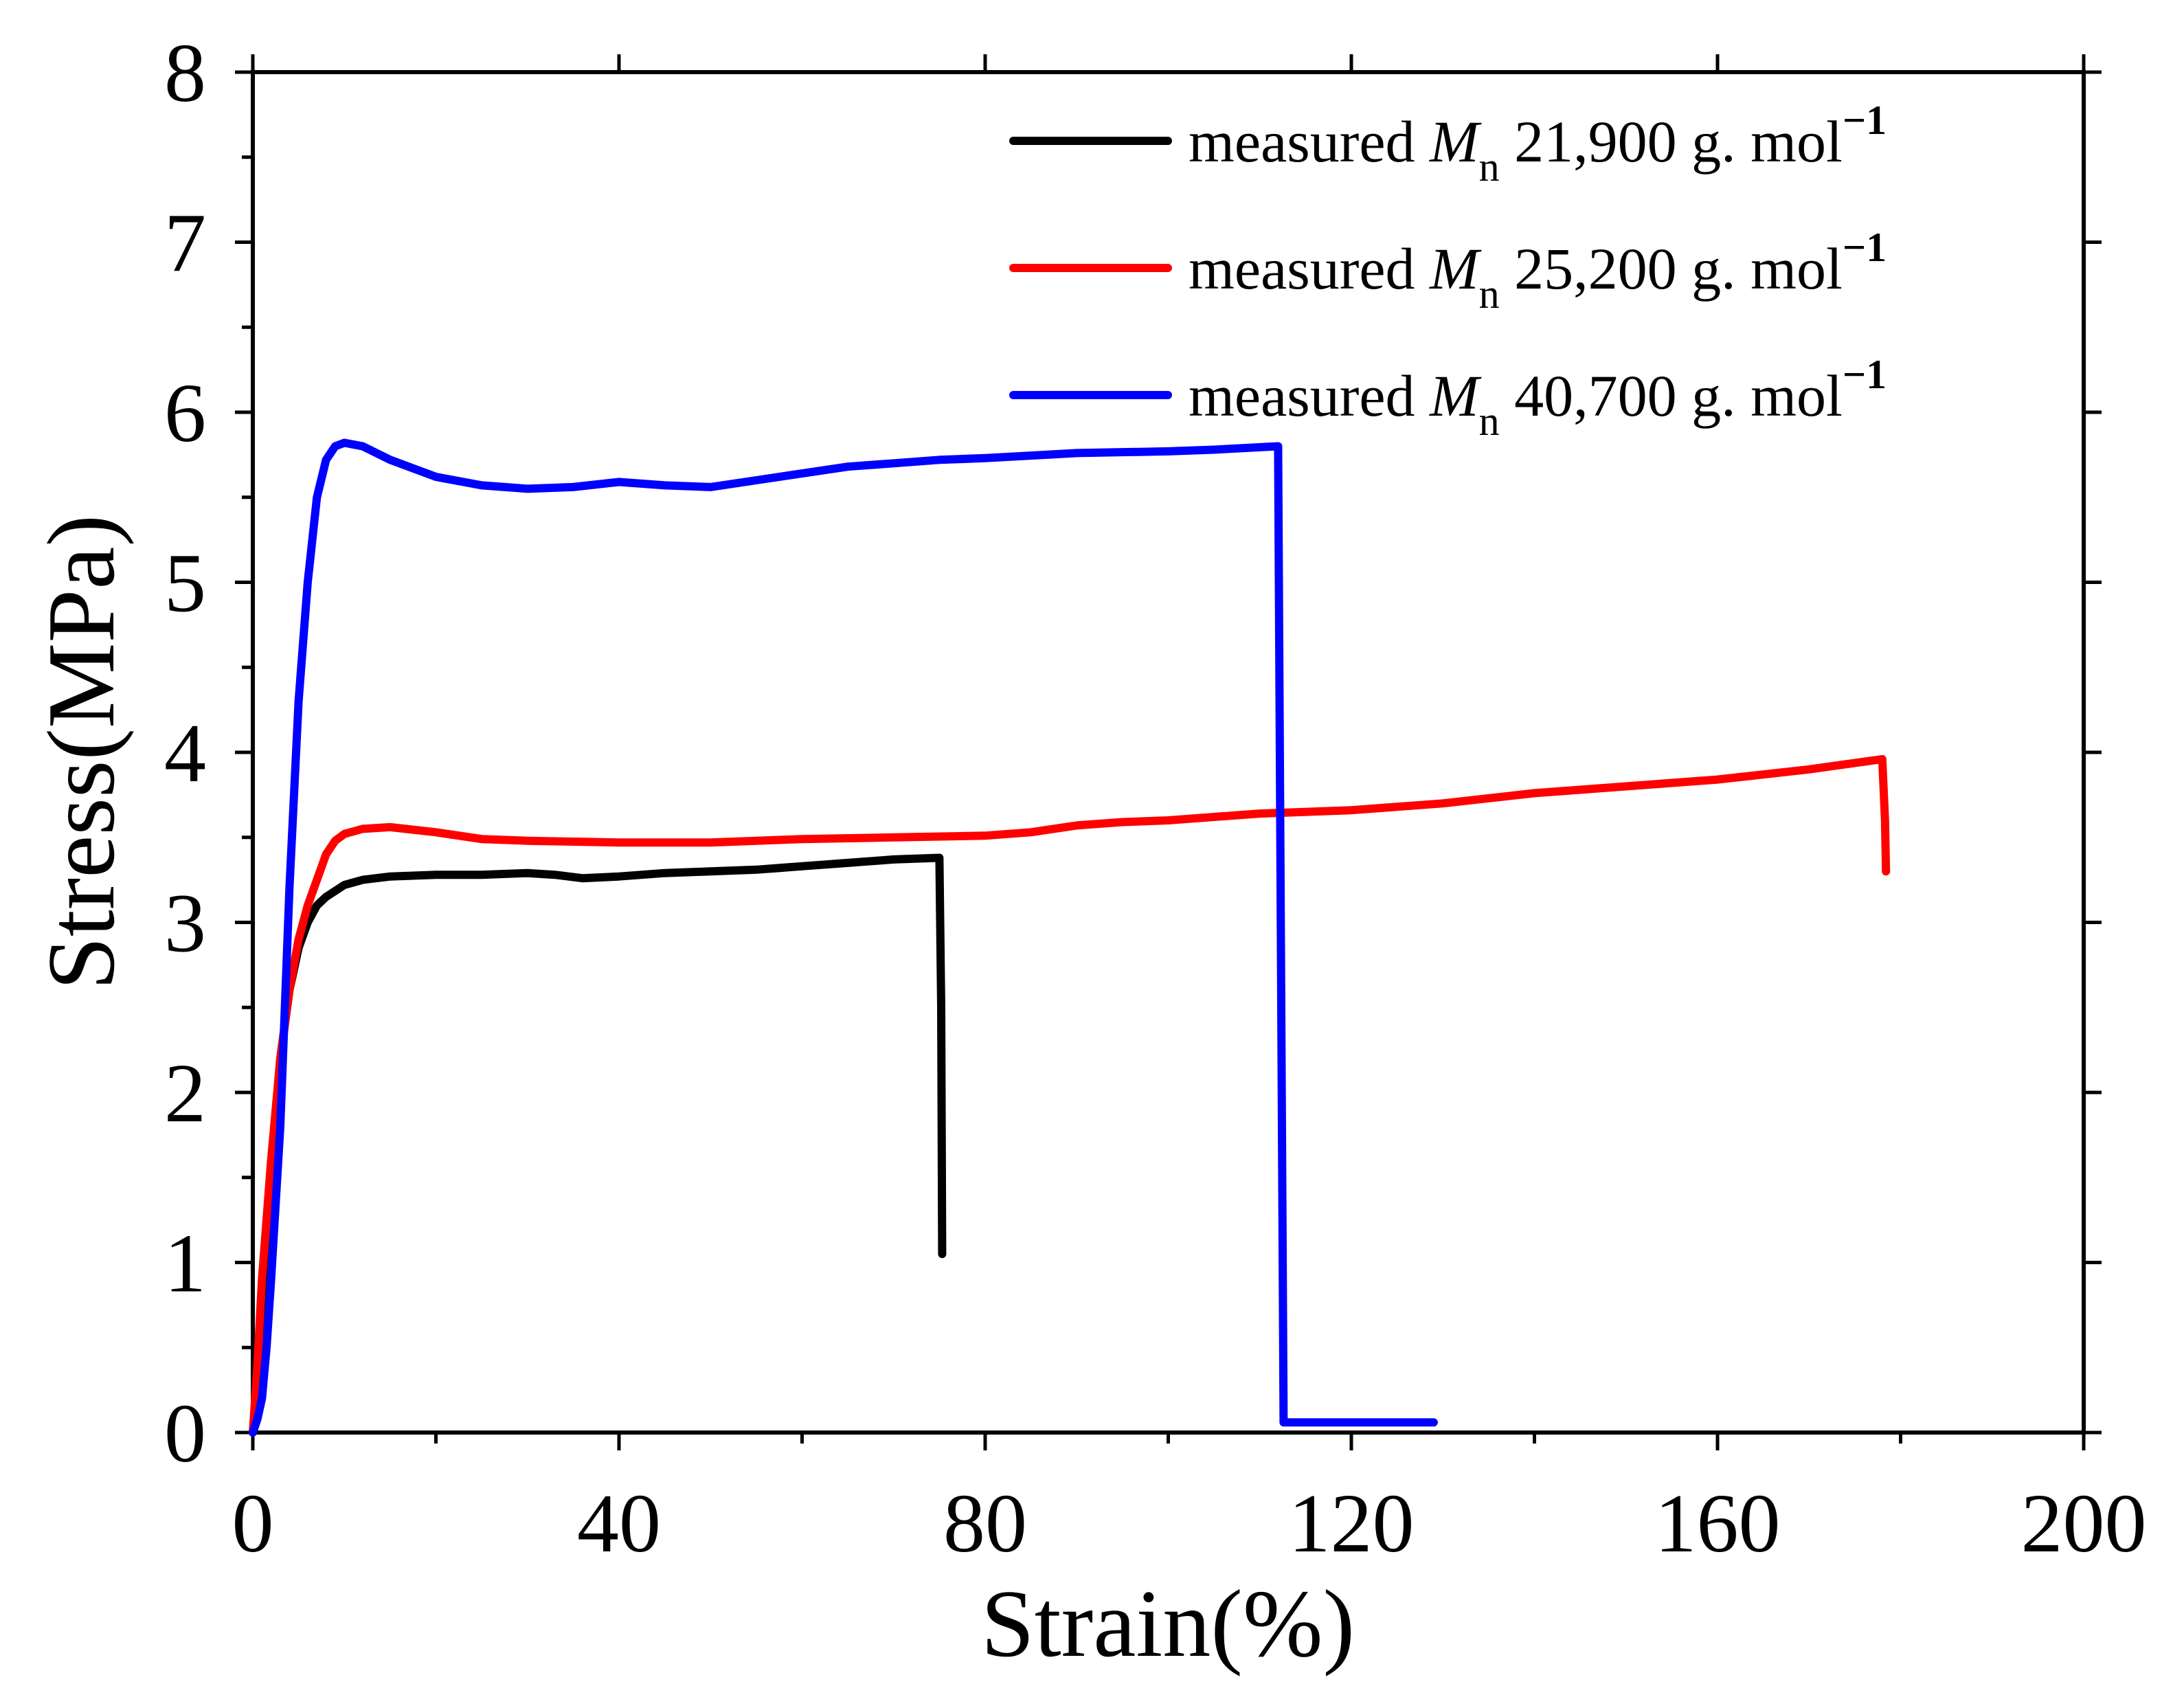 Image resolution: width=2184 pixels, height=1684 pixels. I want to click on x-tick-label: 160, so click(1718, 1523).